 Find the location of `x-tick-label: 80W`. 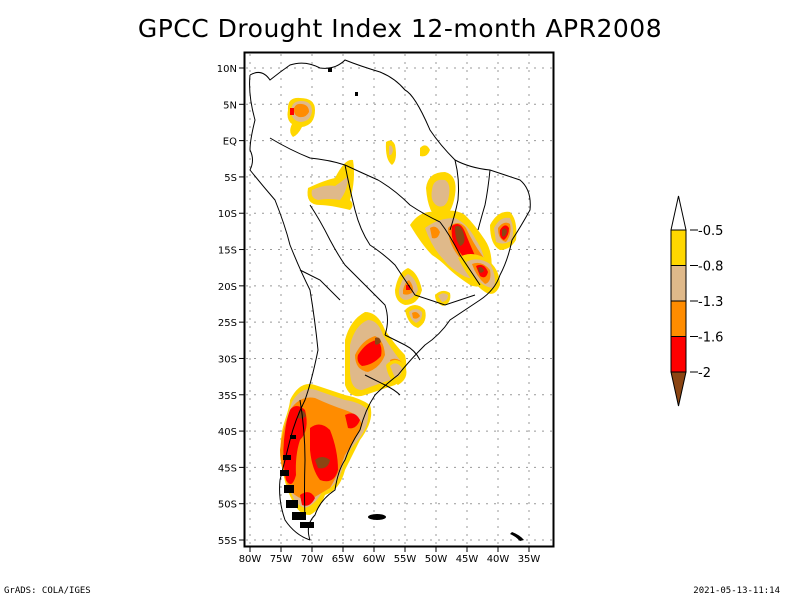

x-tick-label: 80W is located at coordinates (250, 559).